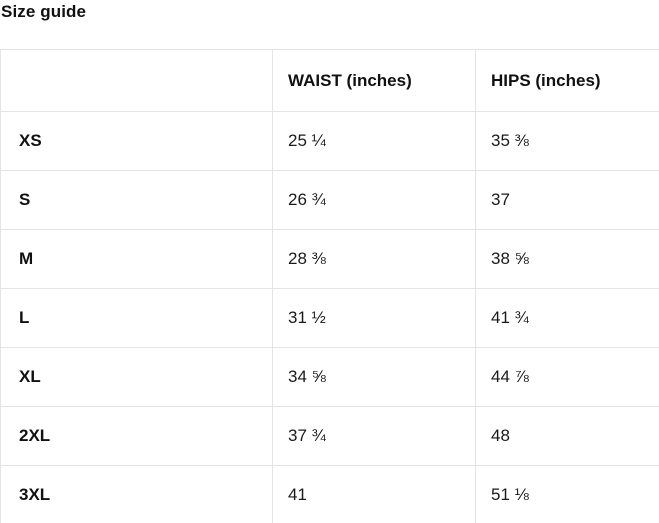  What do you see at coordinates (567, 200) in the screenshot?
I see `hips-value: 37` at bounding box center [567, 200].